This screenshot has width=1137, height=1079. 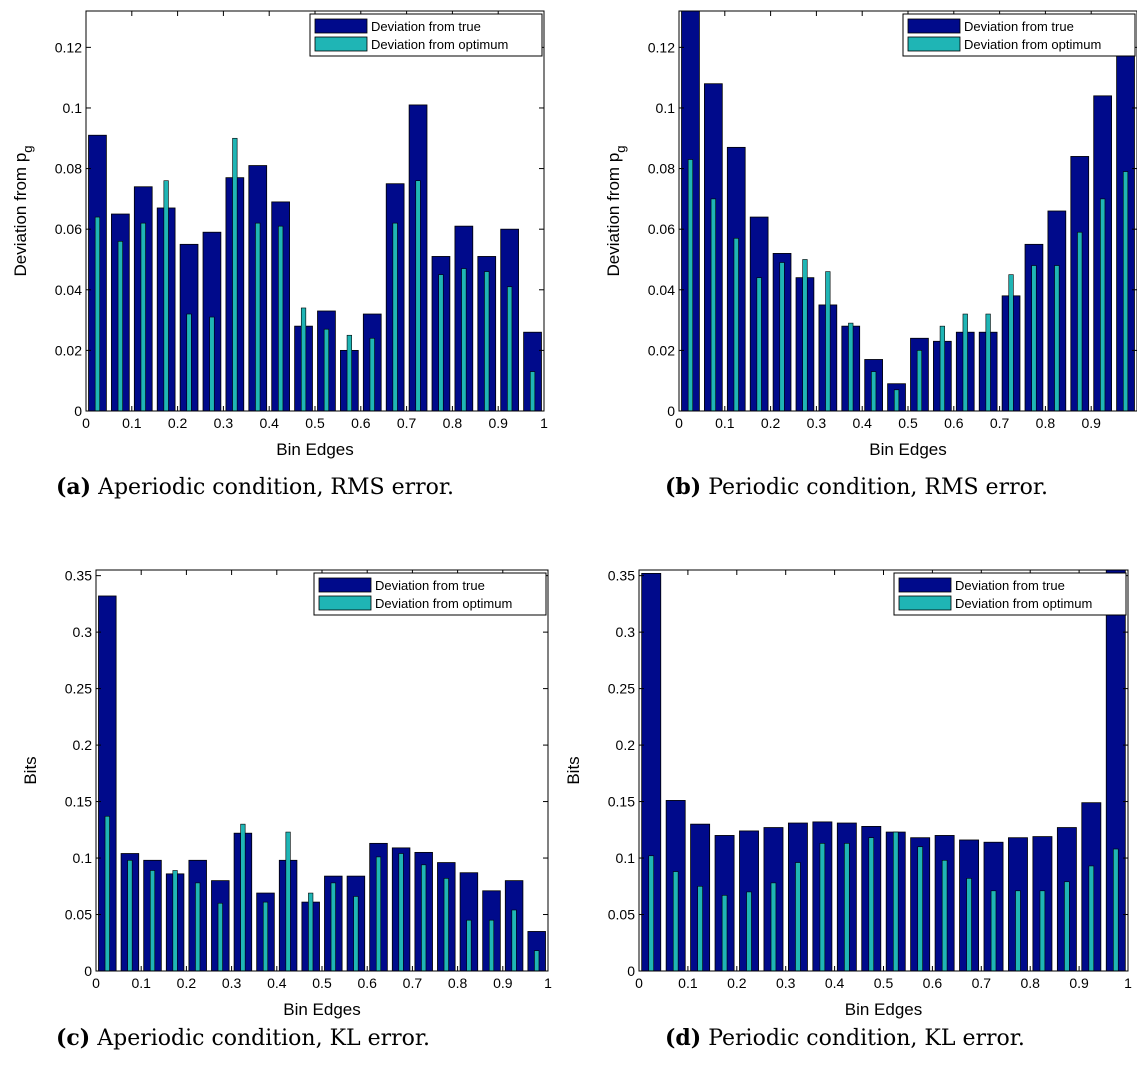 I want to click on x-tick-label: 0.8, so click(x=458, y=983).